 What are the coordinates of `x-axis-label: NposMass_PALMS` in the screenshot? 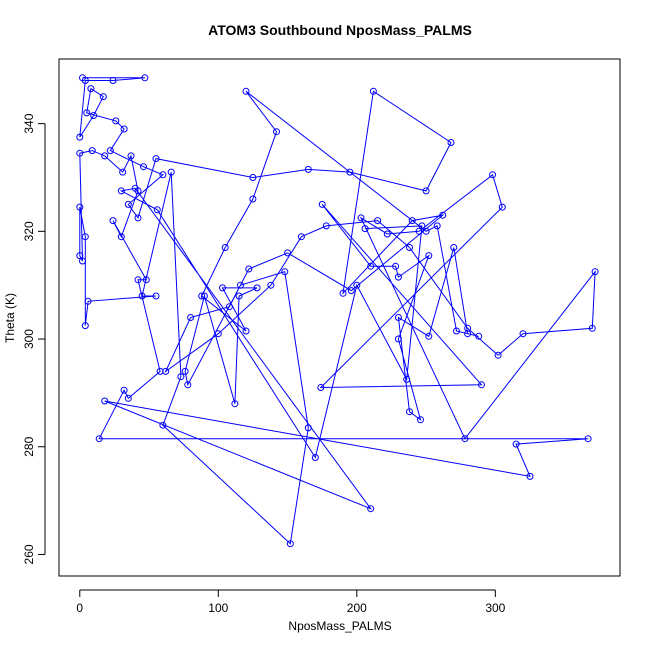 It's located at (339, 626).